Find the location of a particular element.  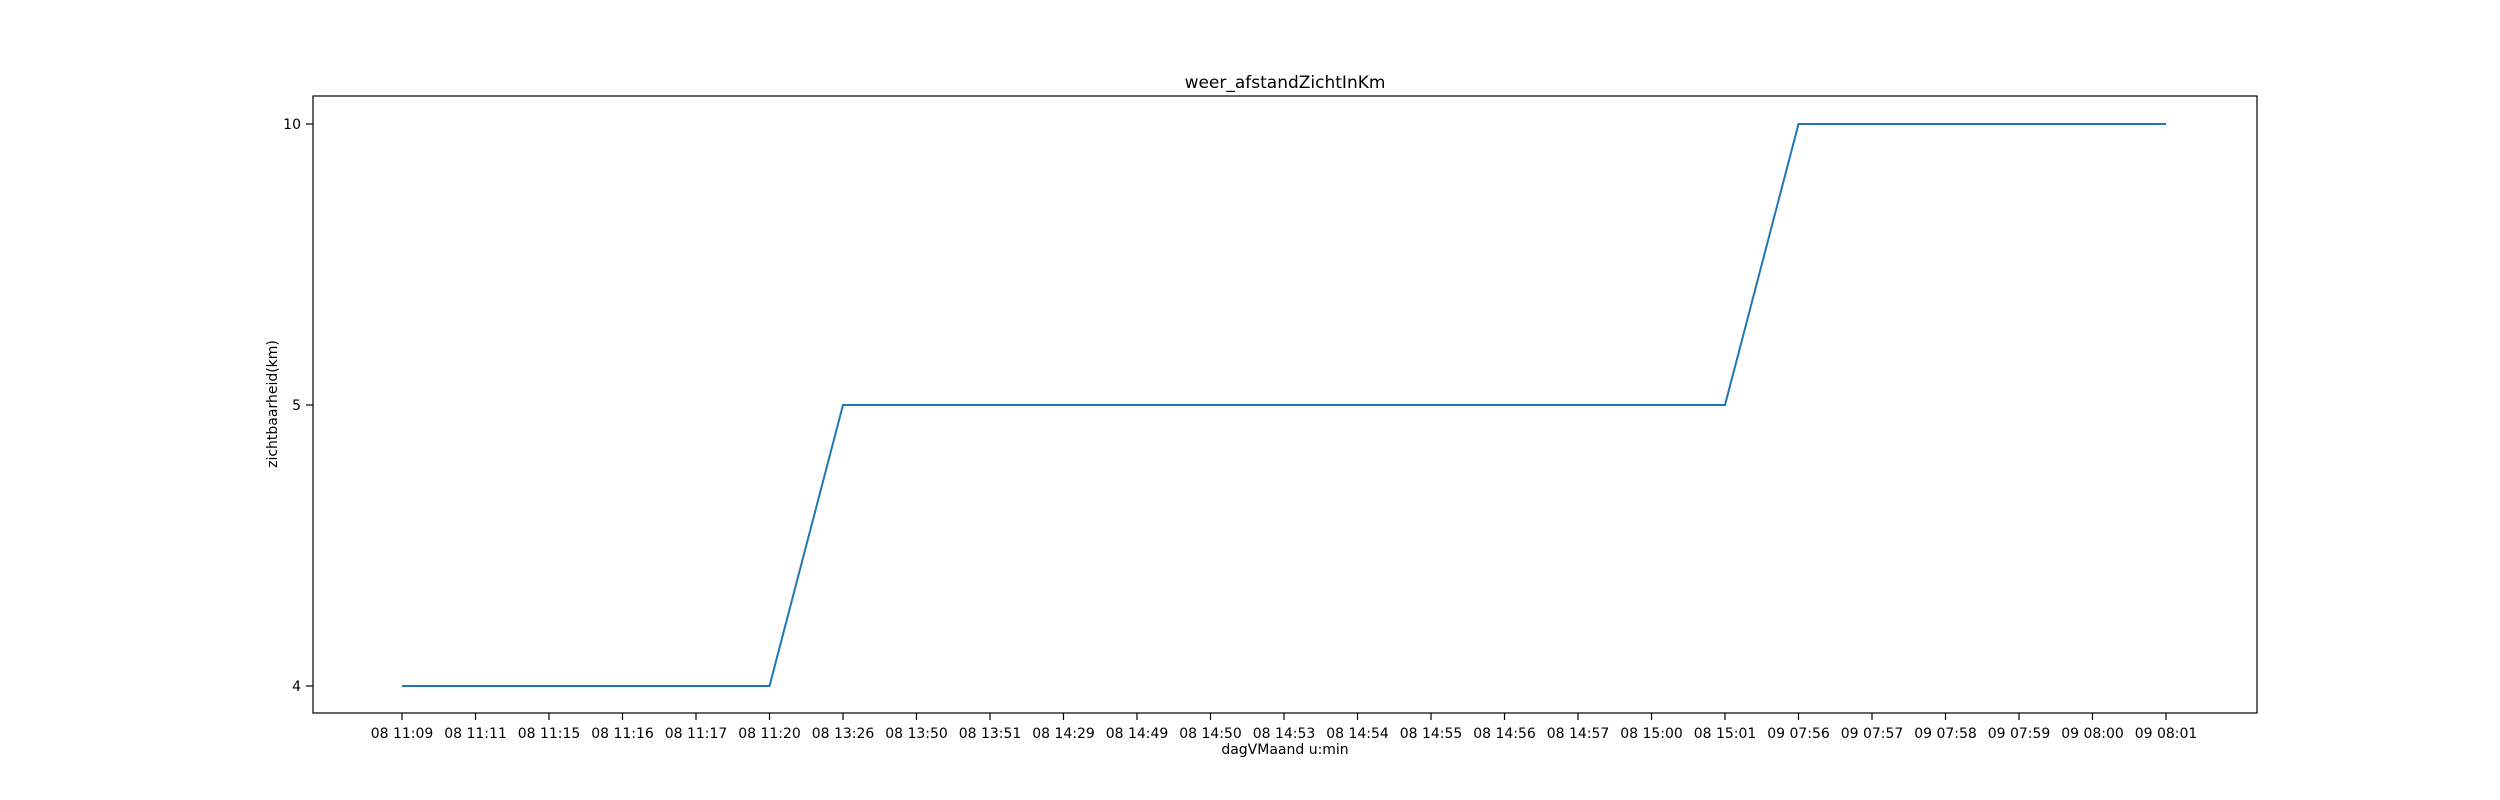

x-tick-label: 08 11:17 is located at coordinates (696, 734).